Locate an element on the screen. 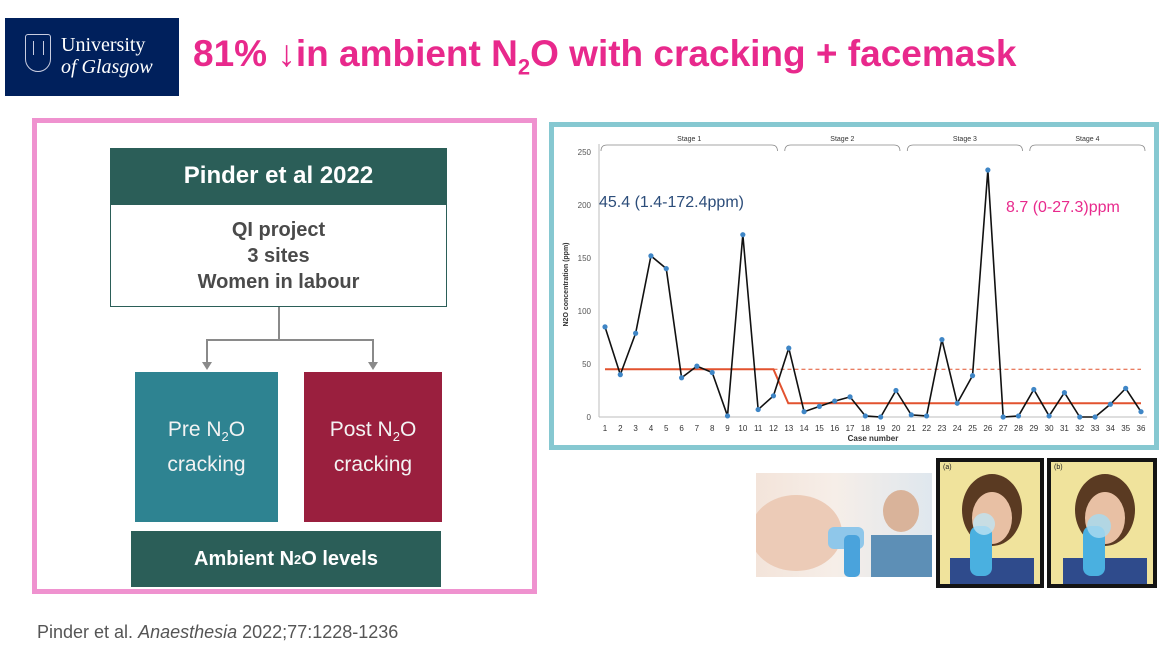  x-tick-label: 28 is located at coordinates (1018, 428).